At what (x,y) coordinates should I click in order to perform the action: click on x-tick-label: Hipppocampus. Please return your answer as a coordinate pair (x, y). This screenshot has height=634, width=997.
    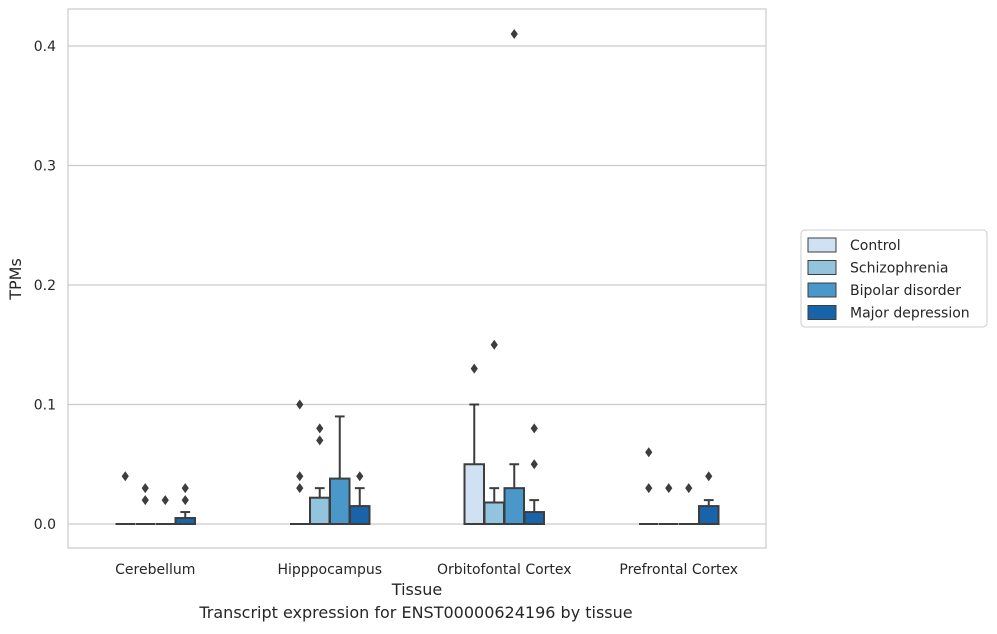
    Looking at the image, I should click on (329, 570).